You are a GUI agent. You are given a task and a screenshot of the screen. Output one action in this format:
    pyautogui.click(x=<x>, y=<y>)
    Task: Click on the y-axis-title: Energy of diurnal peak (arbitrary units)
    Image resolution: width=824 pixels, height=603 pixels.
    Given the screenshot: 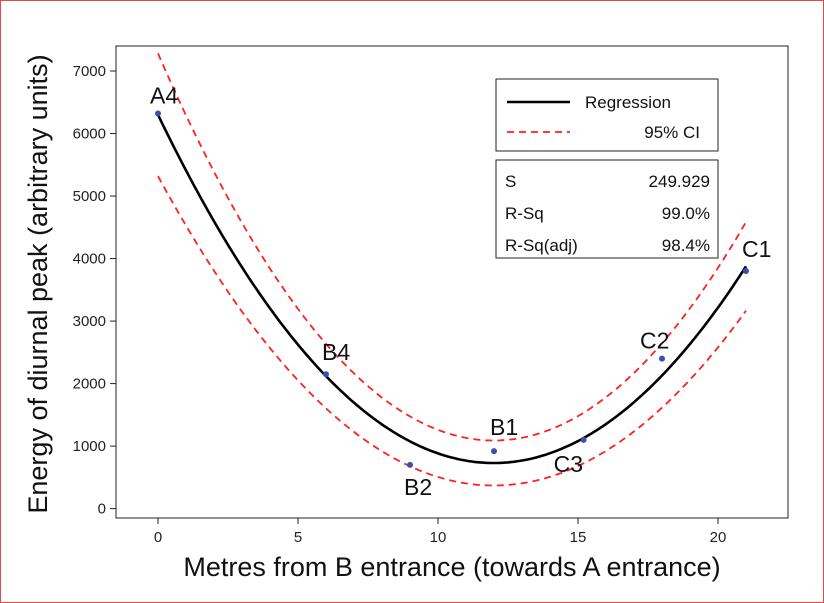 What is the action you would take?
    pyautogui.click(x=38, y=283)
    